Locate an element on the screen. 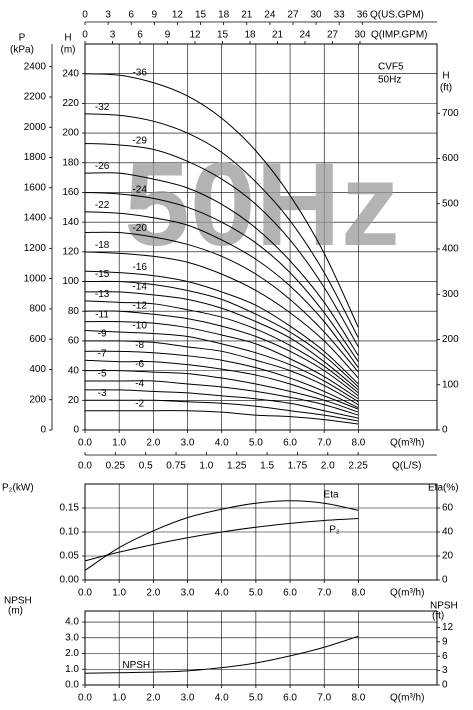 The image size is (473, 710). x4-tick-label: 21 is located at coordinates (278, 35).